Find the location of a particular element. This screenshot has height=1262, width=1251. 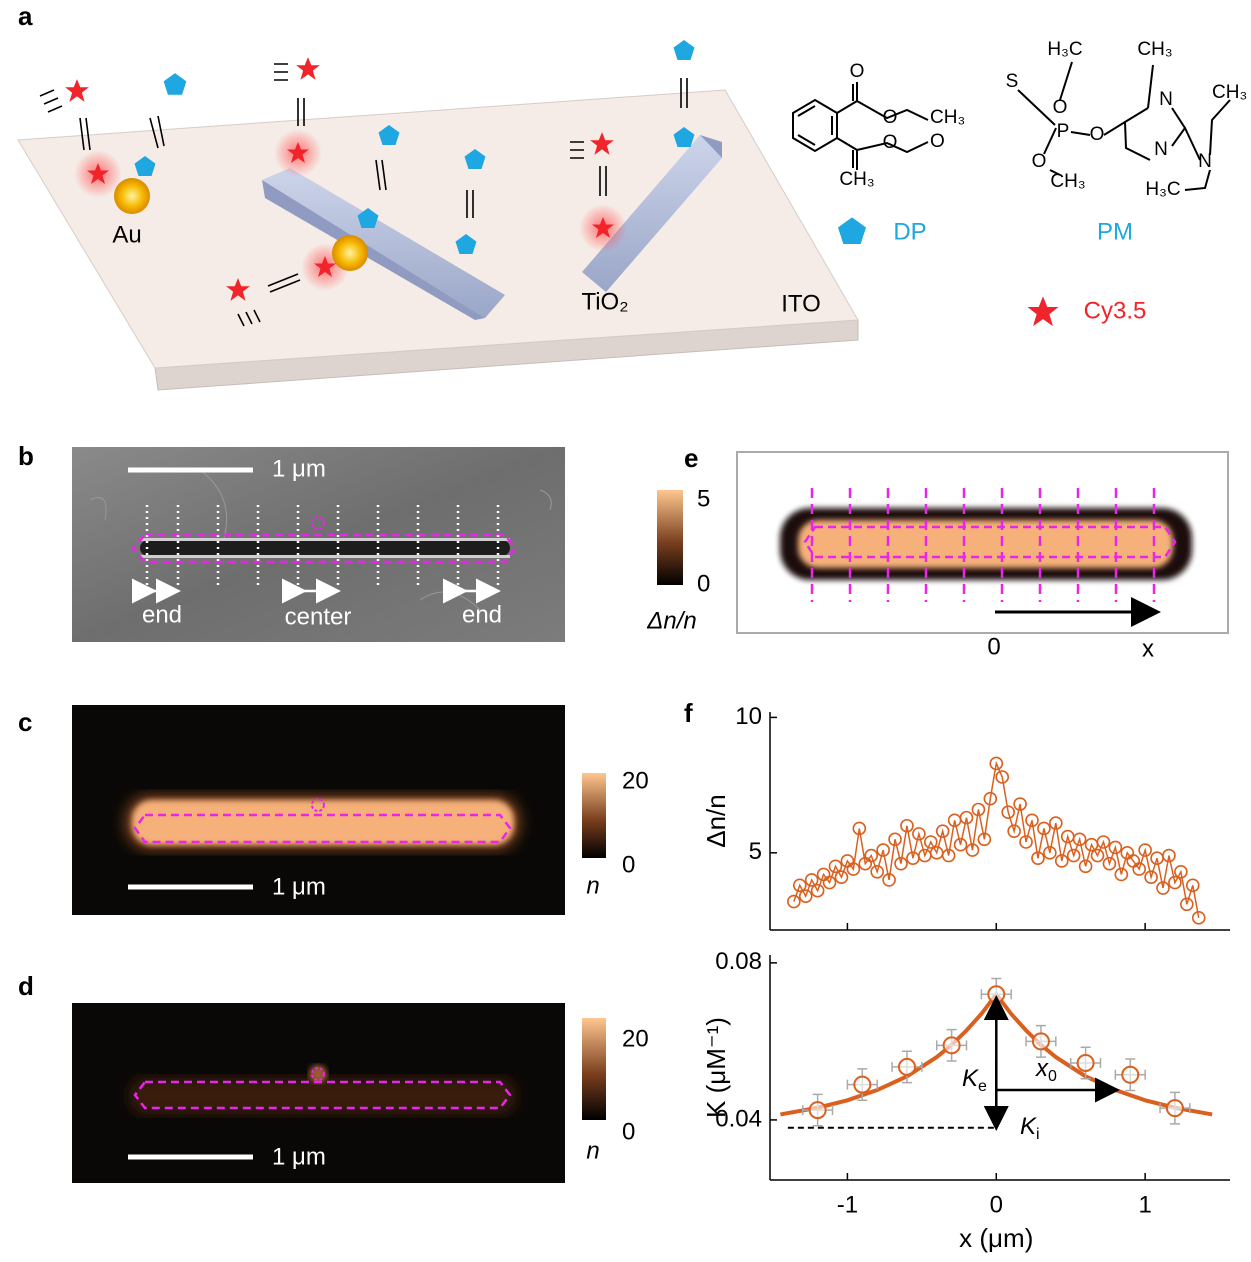

gold-particle is located at coordinates (132, 196).